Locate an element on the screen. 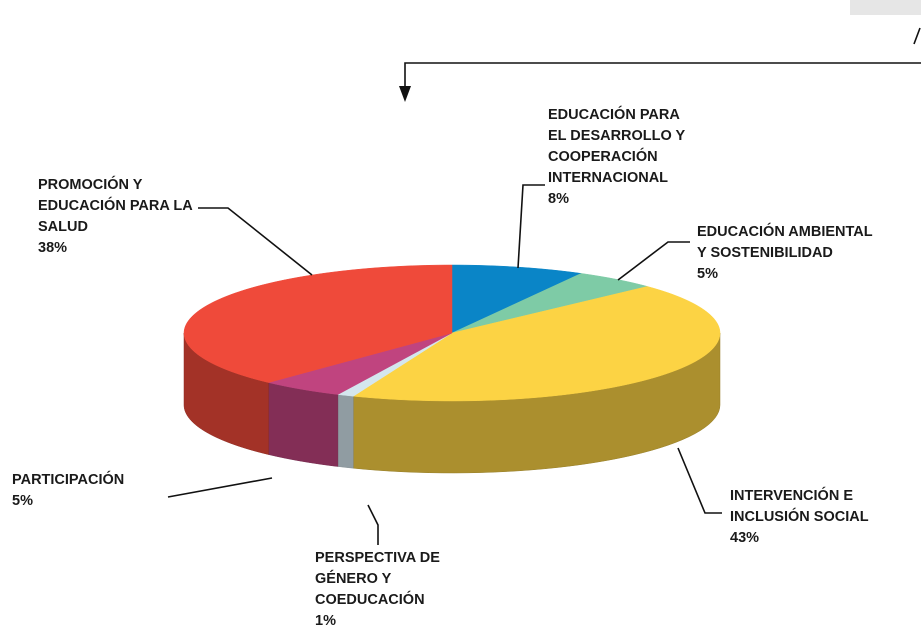 The image size is (921, 633). slice-label: EDUCACIÓN AMBIENTAL Y SOSTENIBILIDAD 5% is located at coordinates (785, 253).